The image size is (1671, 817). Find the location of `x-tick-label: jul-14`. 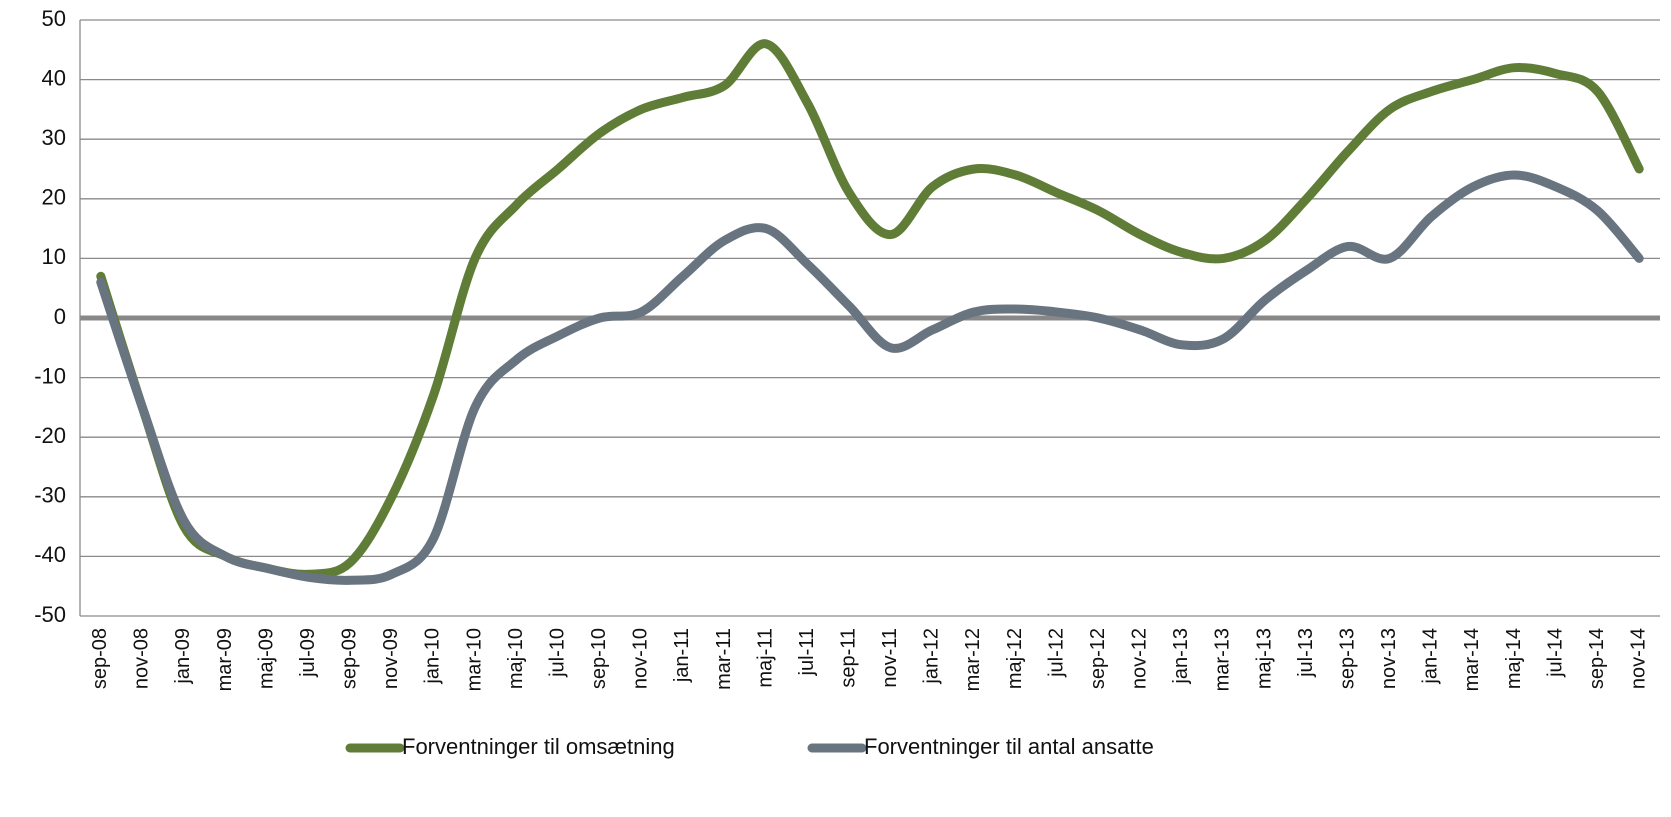

x-tick-label: jul-14 is located at coordinates (1555, 653).